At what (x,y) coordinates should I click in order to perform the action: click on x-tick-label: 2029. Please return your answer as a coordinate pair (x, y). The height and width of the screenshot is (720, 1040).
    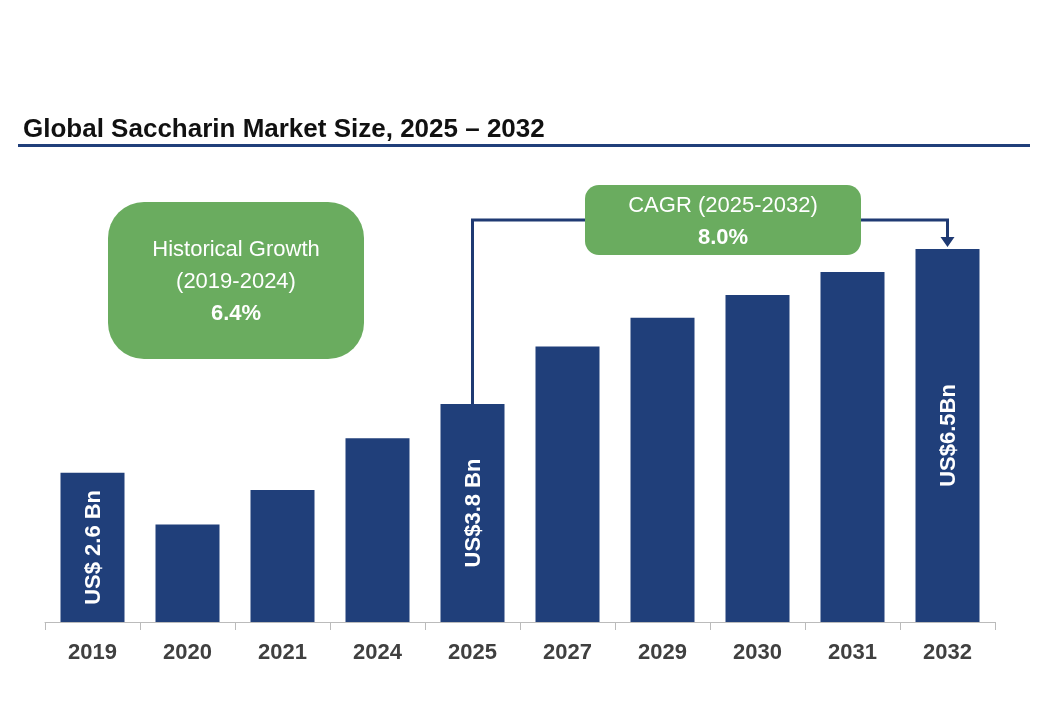
    Looking at the image, I should click on (662, 651).